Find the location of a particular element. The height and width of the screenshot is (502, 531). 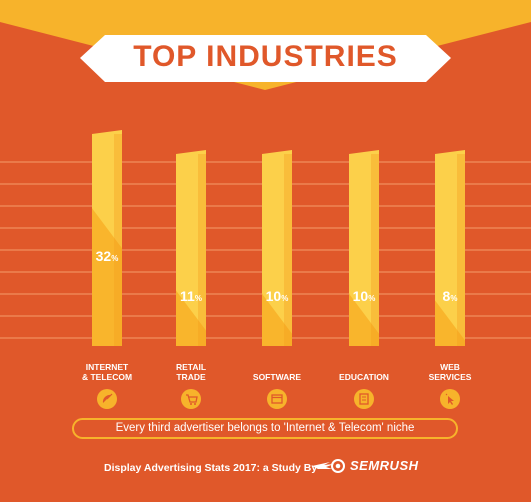

category-label: INTERNET & TELECOM is located at coordinates (107, 372).